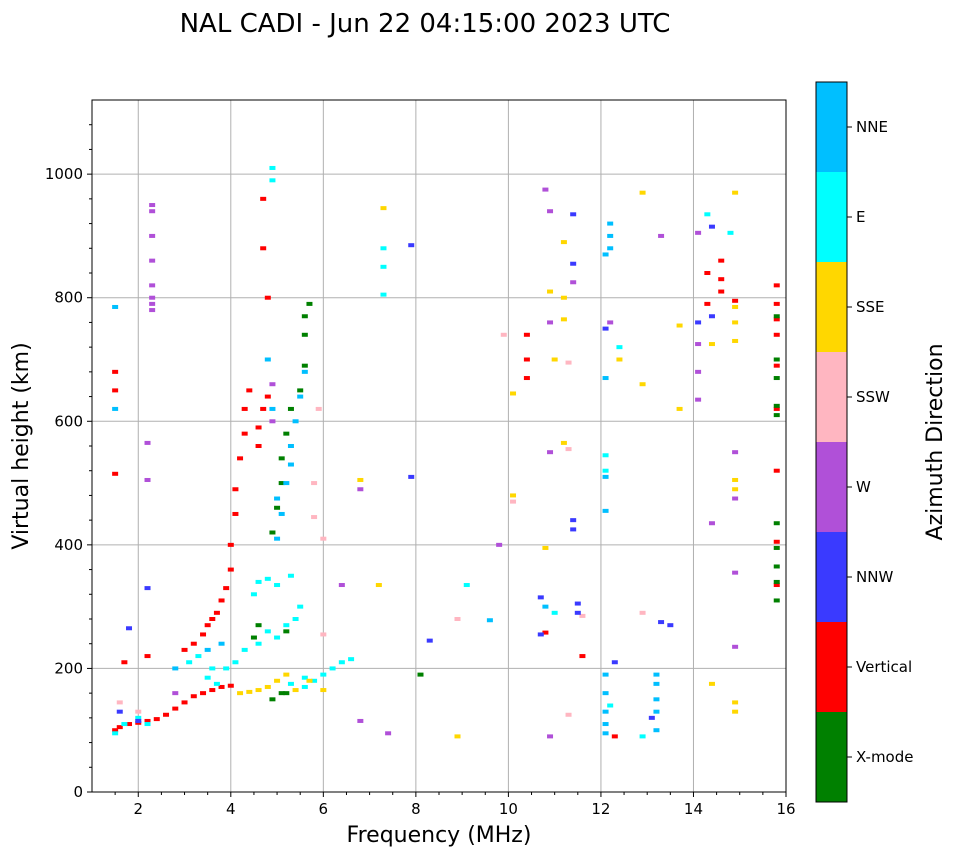 The width and height of the screenshot is (958, 857). What do you see at coordinates (860, 217) in the screenshot?
I see `colorbar-label-e: E` at bounding box center [860, 217].